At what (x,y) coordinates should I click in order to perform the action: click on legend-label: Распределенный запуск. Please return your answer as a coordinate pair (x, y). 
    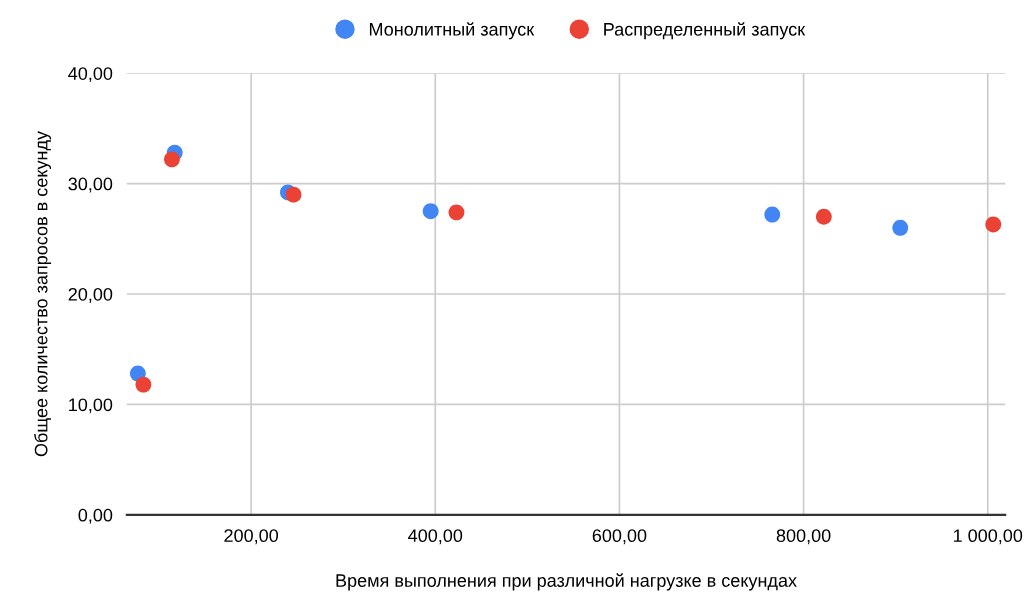
    Looking at the image, I should click on (705, 31).